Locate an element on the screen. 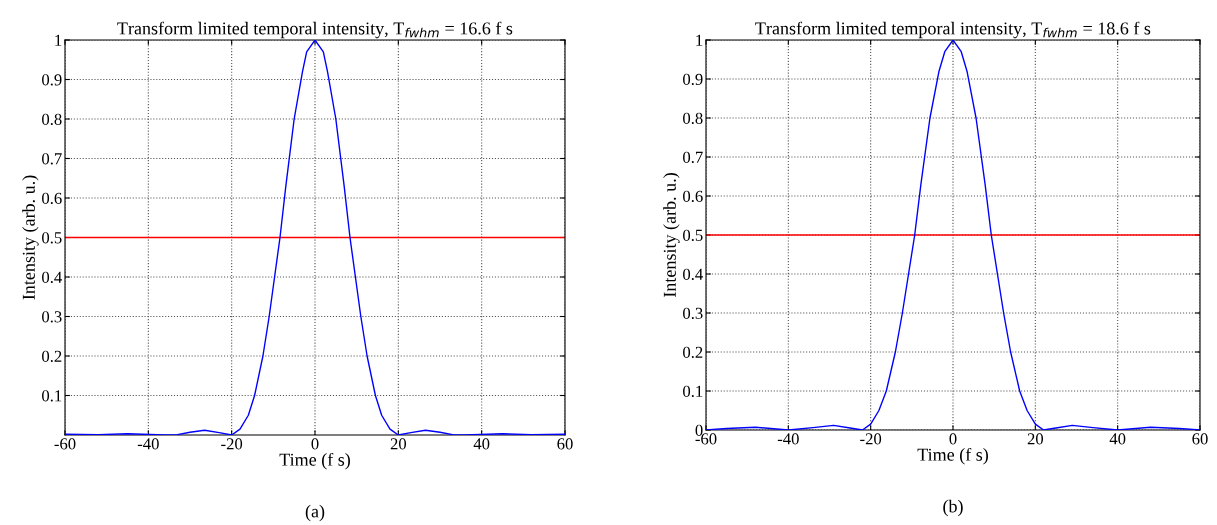  x-tick-label: -60 is located at coordinates (65, 444).